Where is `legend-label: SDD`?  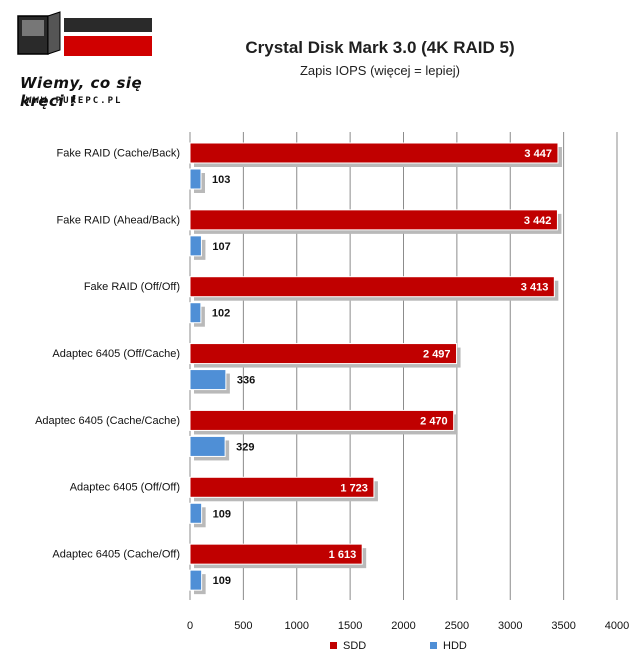 legend-label: SDD is located at coordinates (355, 646).